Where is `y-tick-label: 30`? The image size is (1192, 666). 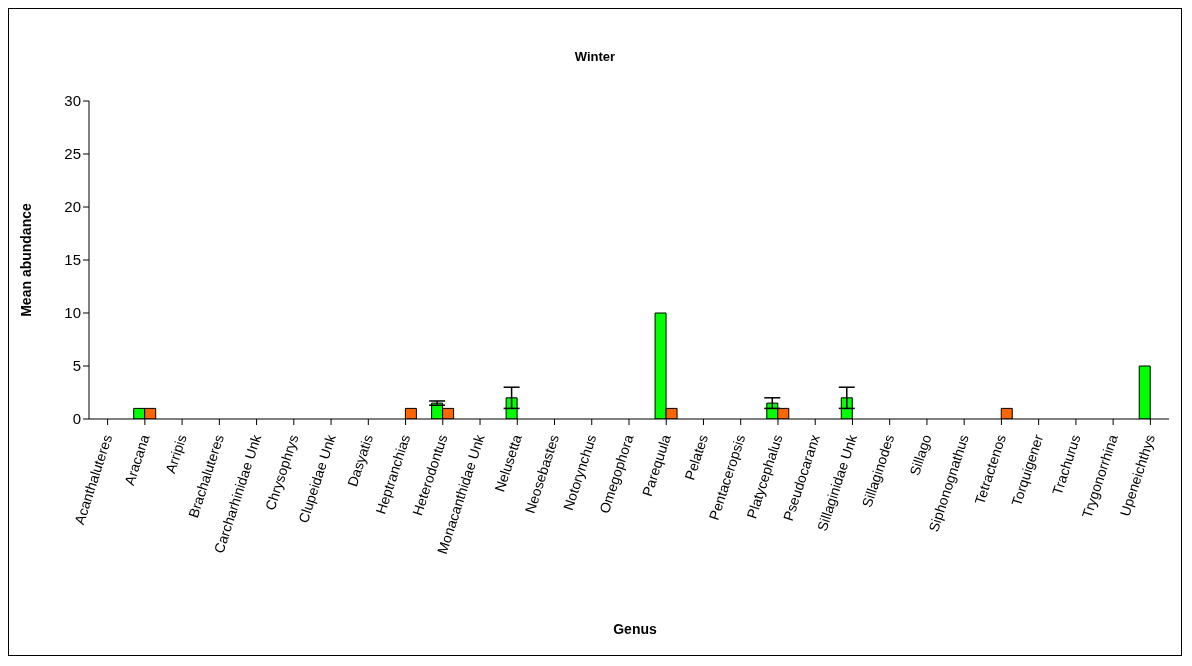 y-tick-label: 30 is located at coordinates (72, 101).